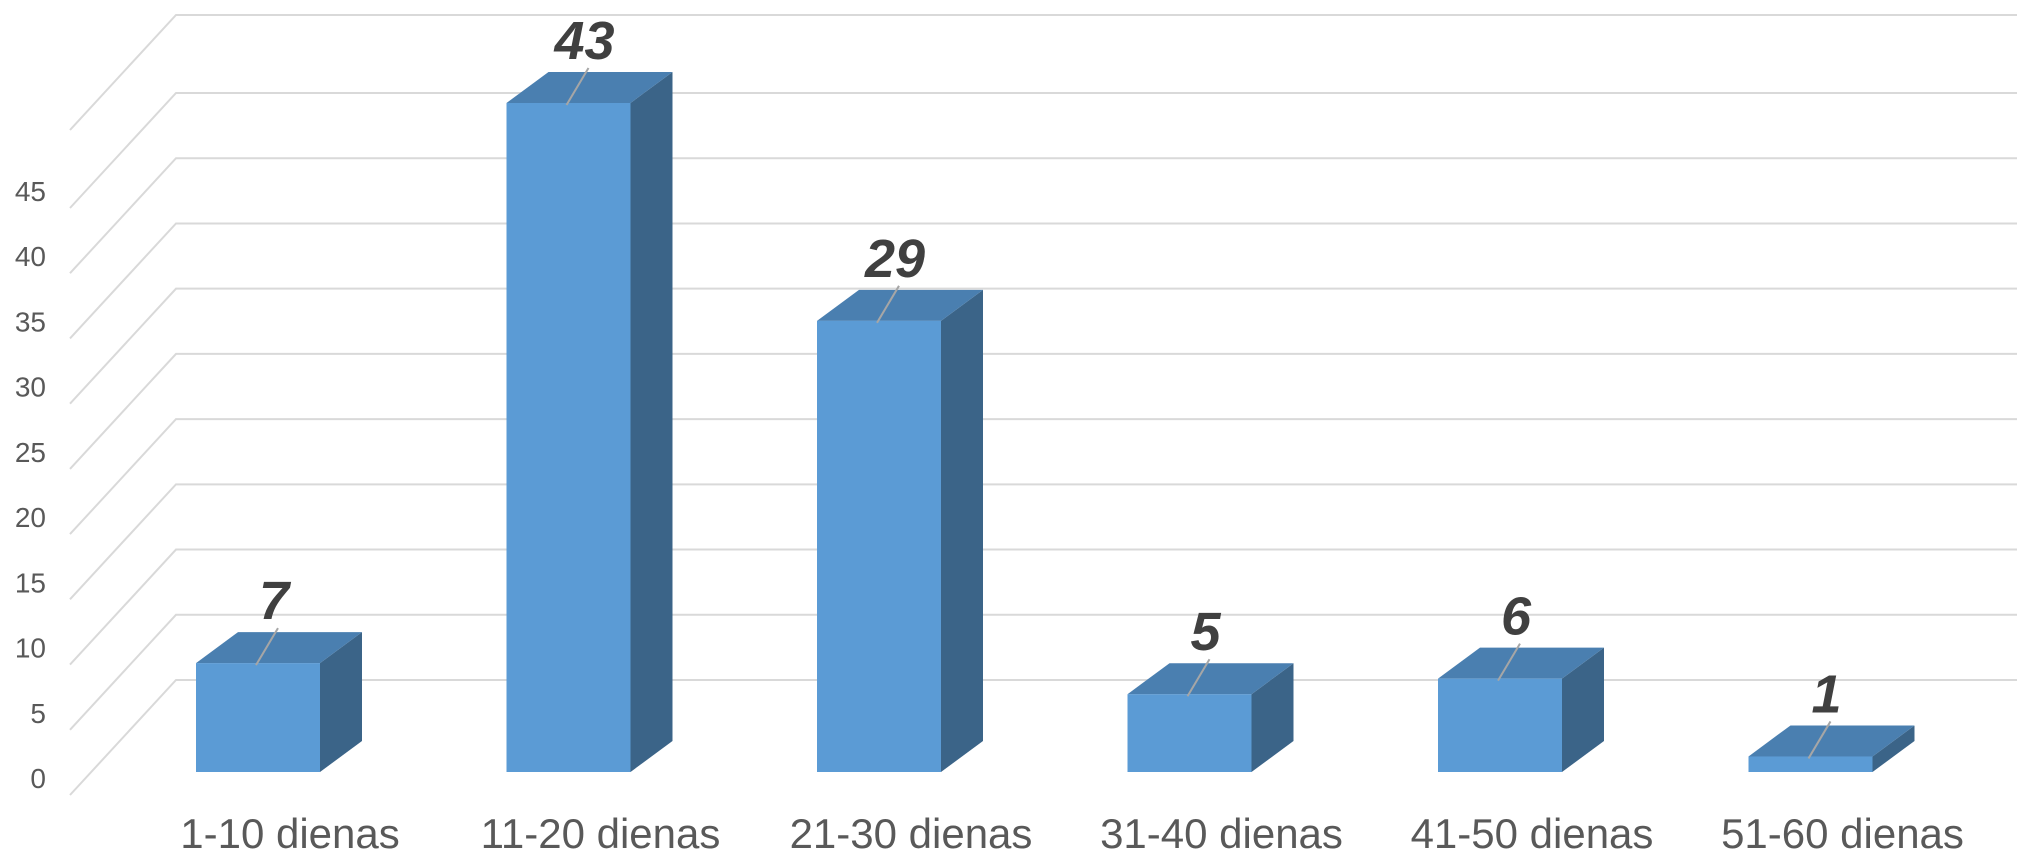 The image size is (2017, 866). Describe the element at coordinates (275, 601) in the screenshot. I see `data-label: 7` at that location.